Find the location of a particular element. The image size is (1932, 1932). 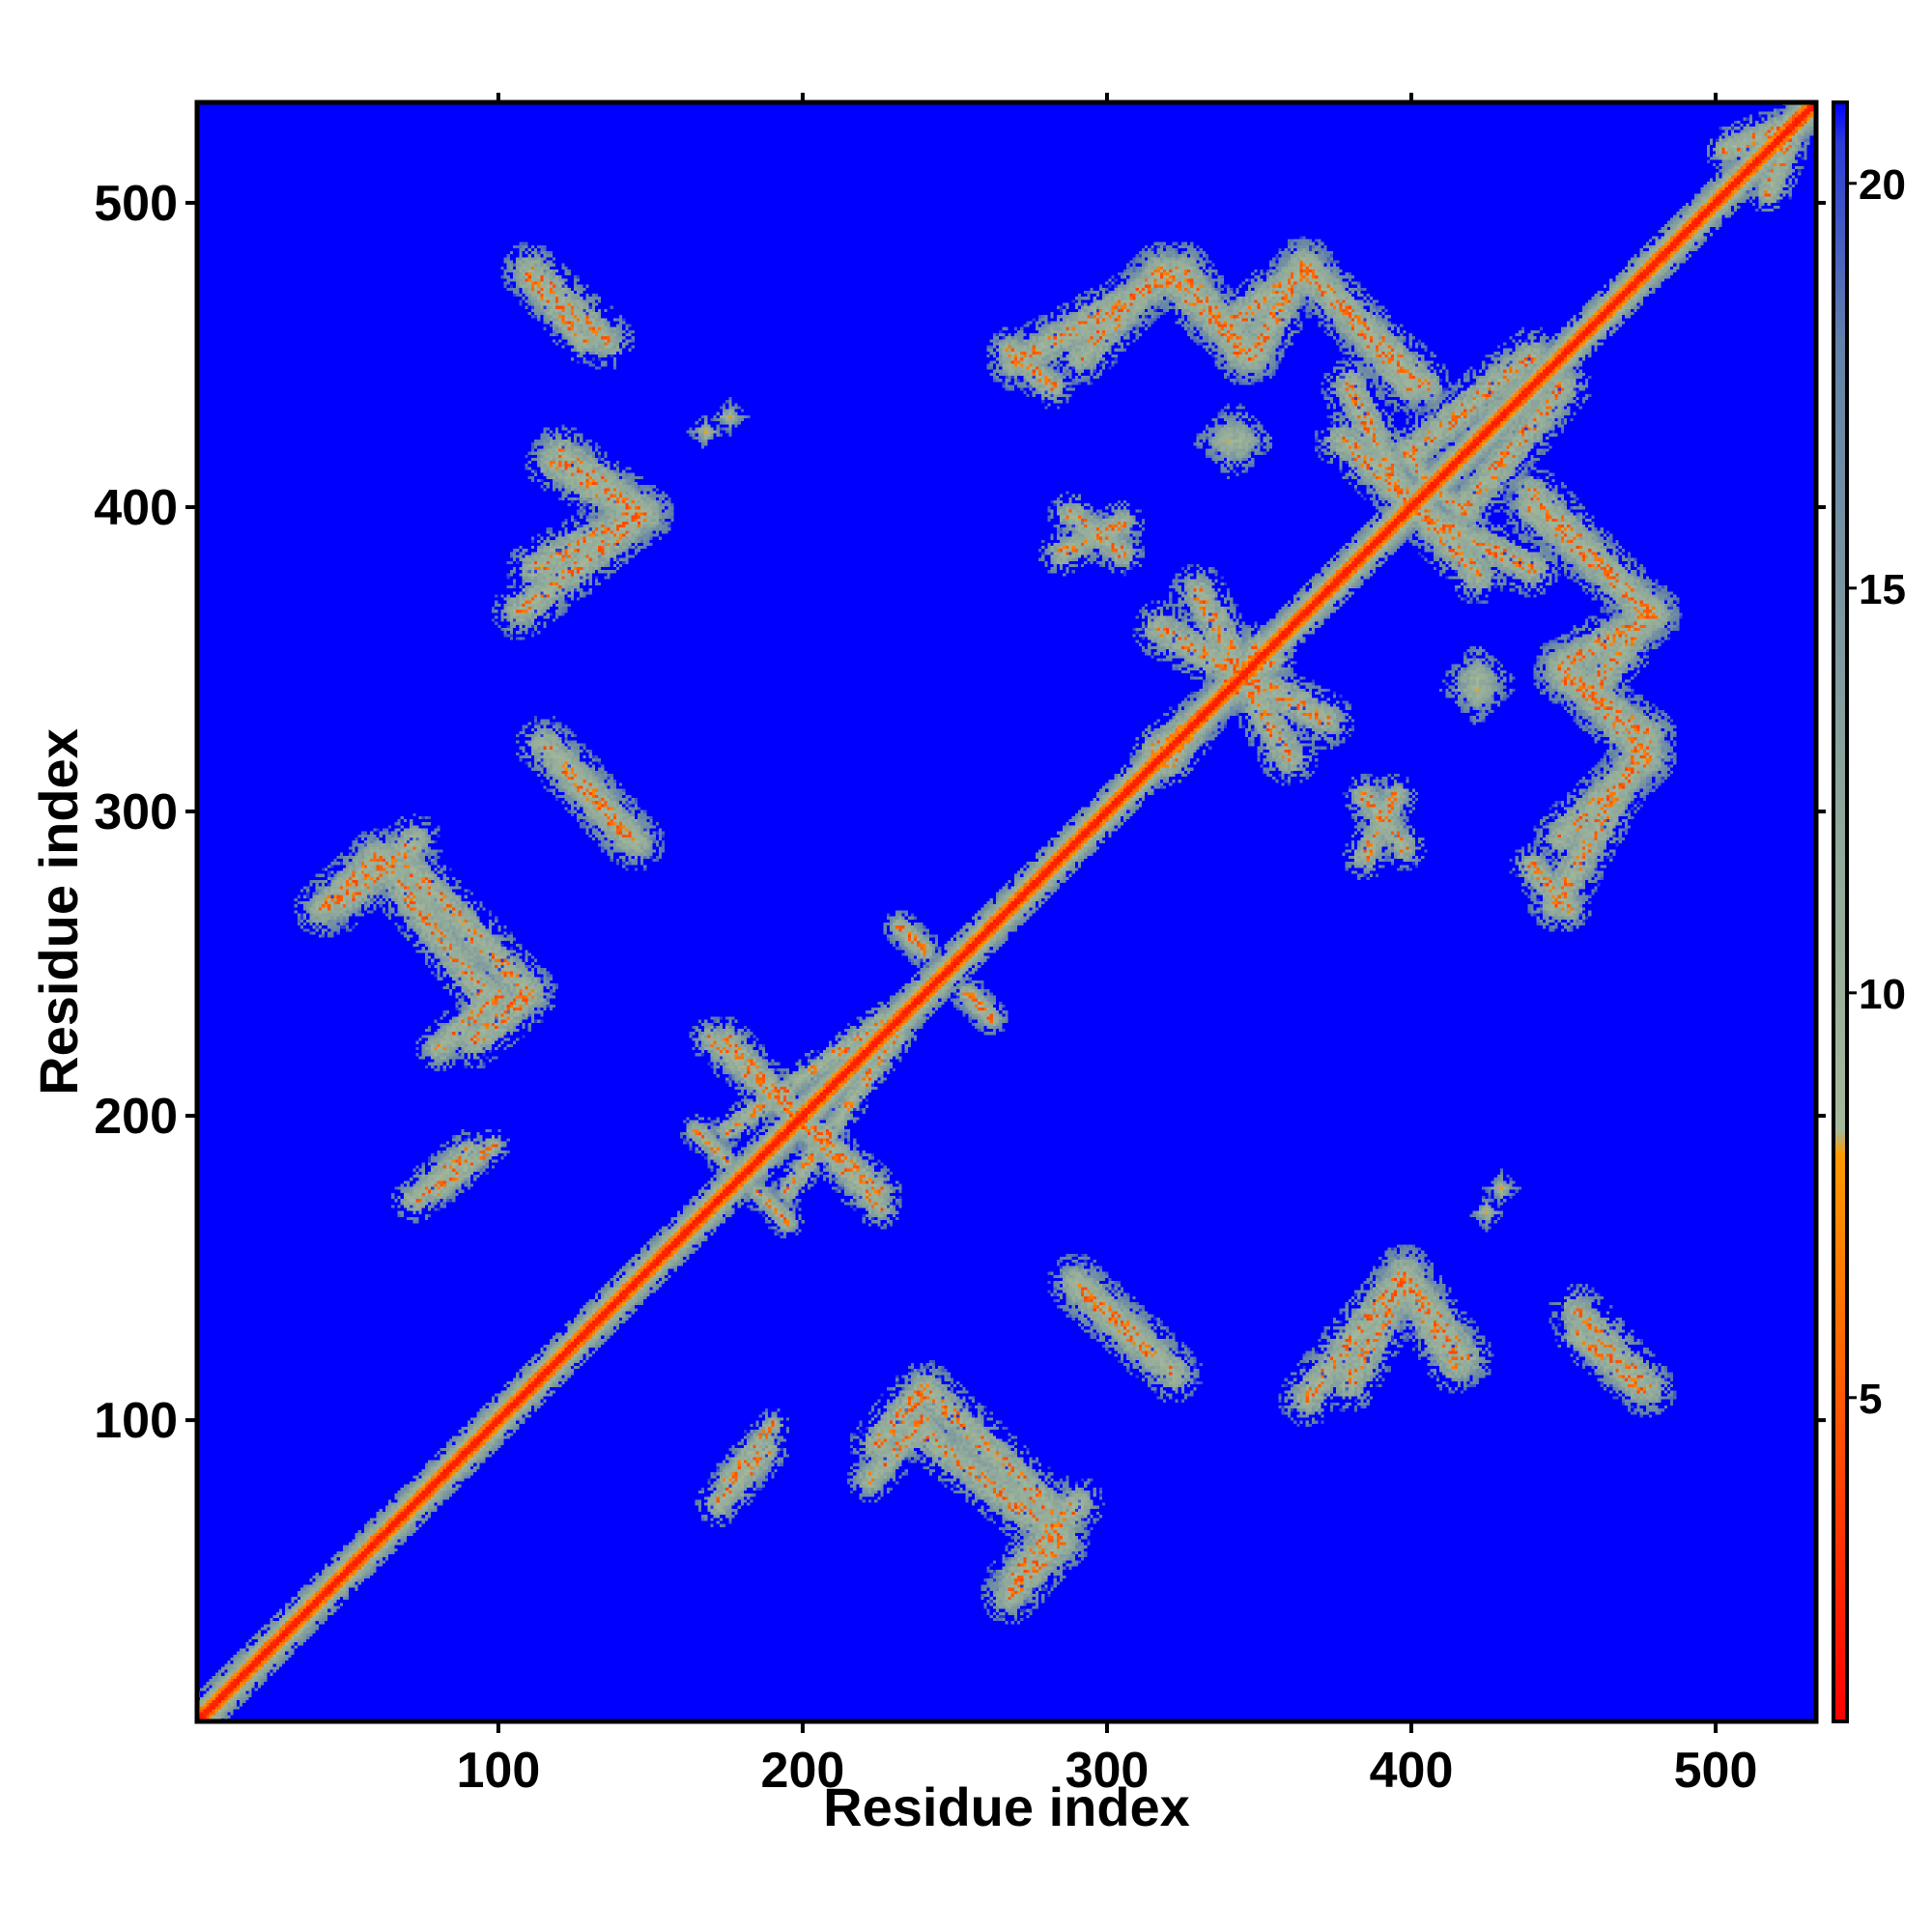

x-tick-label: 400 is located at coordinates (1412, 1771).